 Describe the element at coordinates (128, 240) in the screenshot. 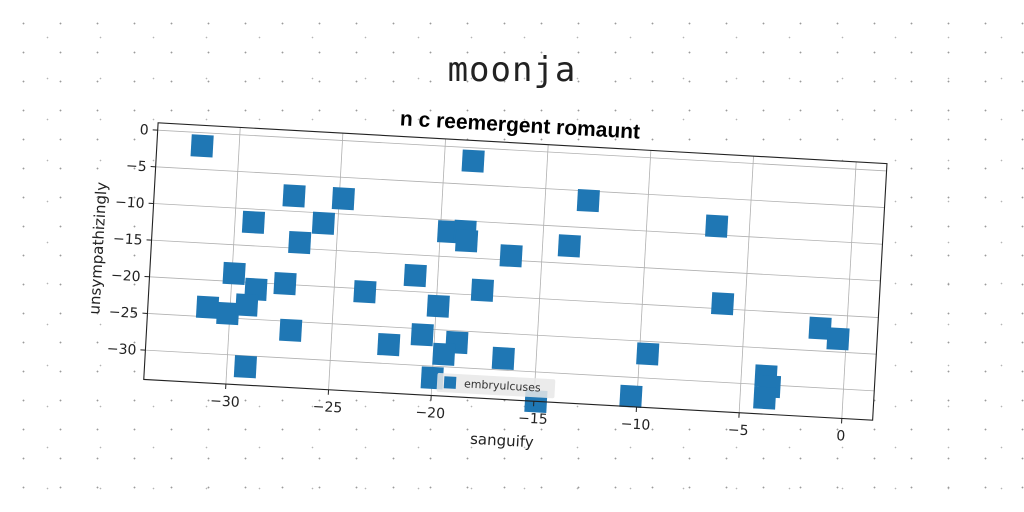

I see `y-tick-label: −15` at that location.